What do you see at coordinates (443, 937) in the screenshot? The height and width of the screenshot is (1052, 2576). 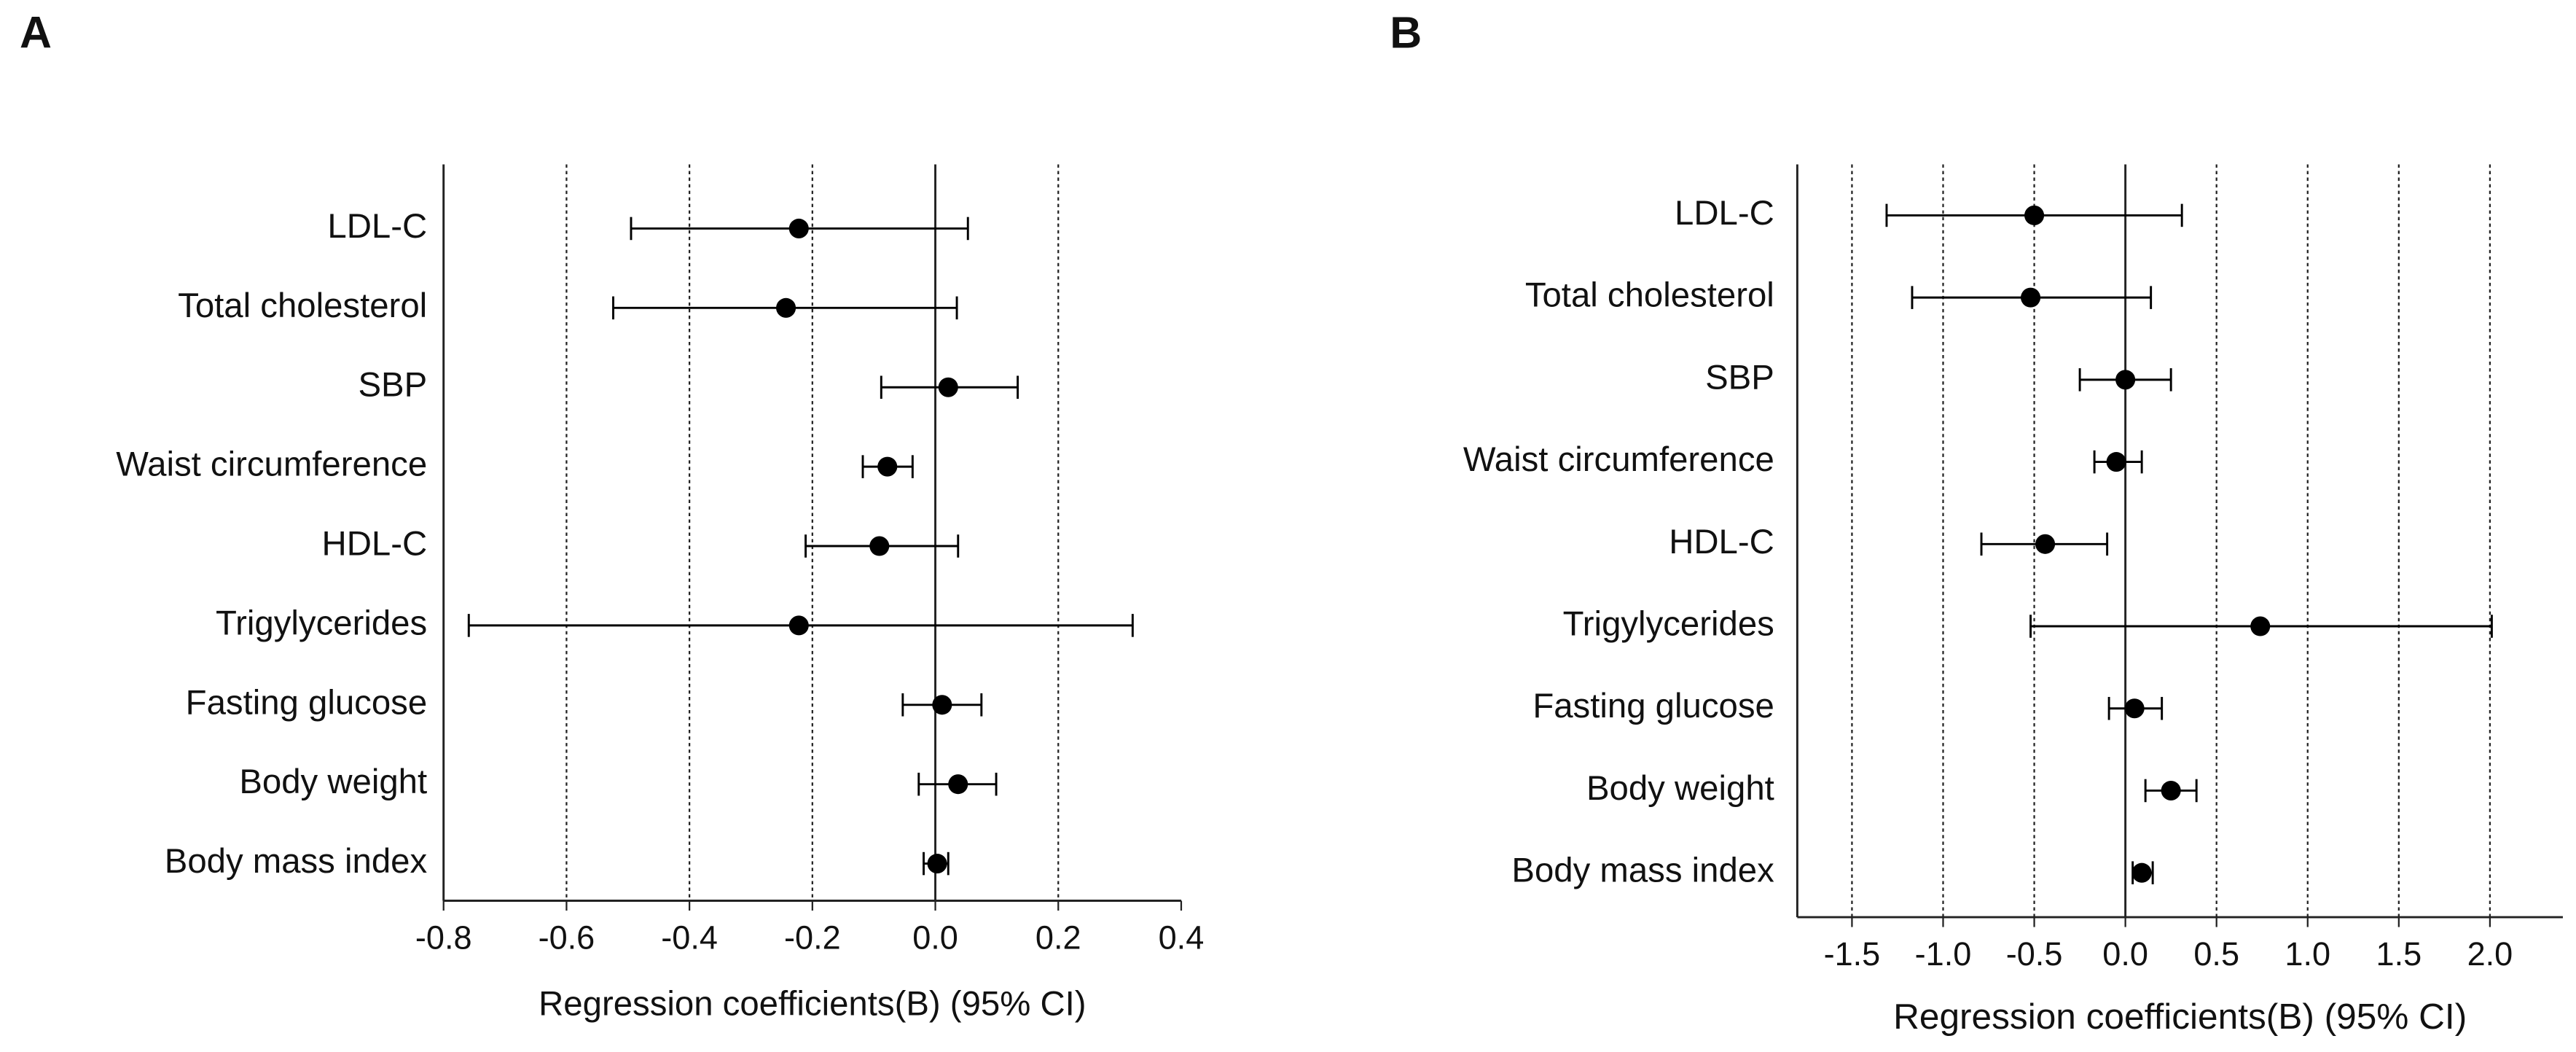 I see `x-tick-label: -0.8` at bounding box center [443, 937].